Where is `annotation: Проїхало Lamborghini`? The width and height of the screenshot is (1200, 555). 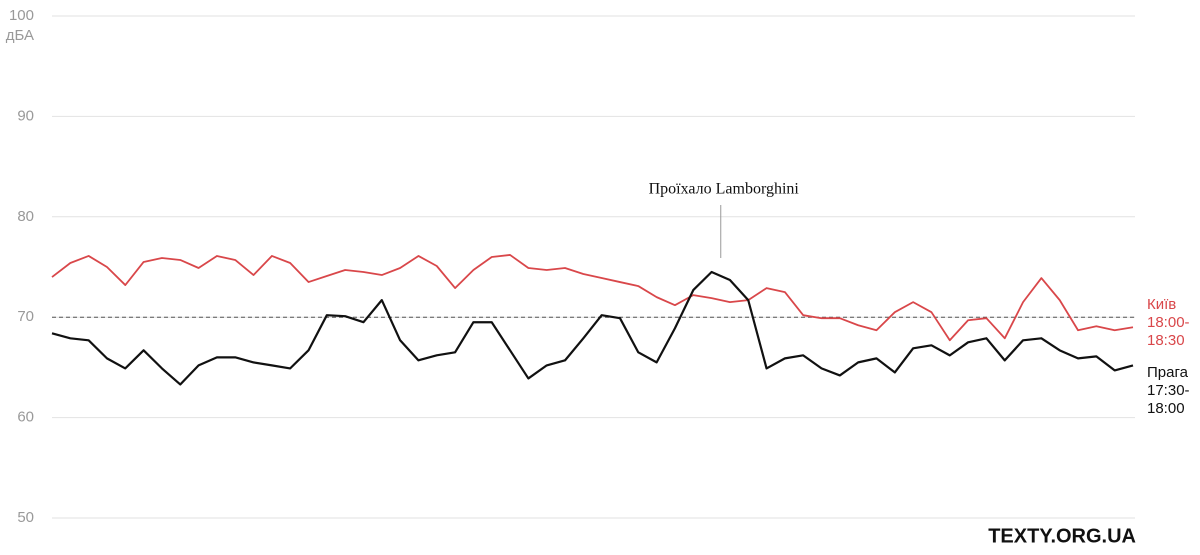
annotation: Проїхало Lamborghini is located at coordinates (724, 189).